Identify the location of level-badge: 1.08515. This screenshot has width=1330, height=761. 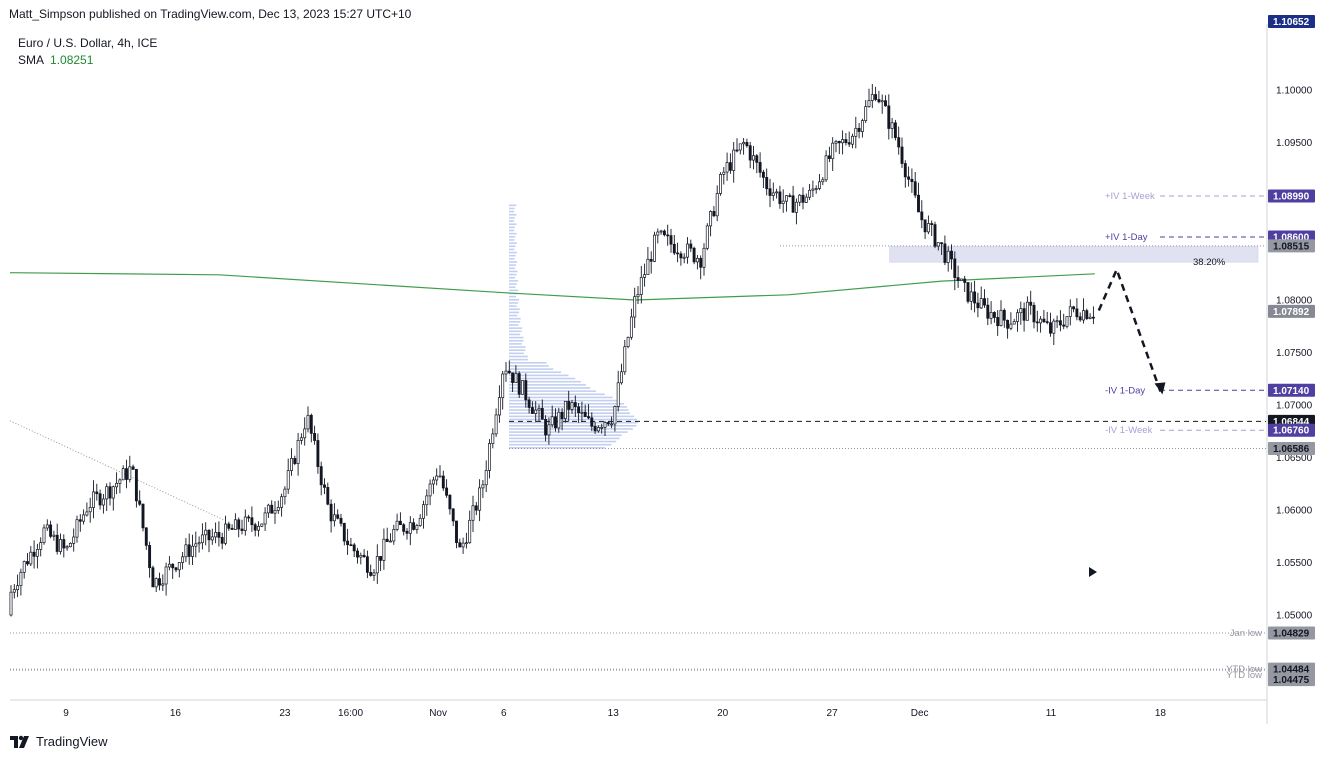
(1291, 246).